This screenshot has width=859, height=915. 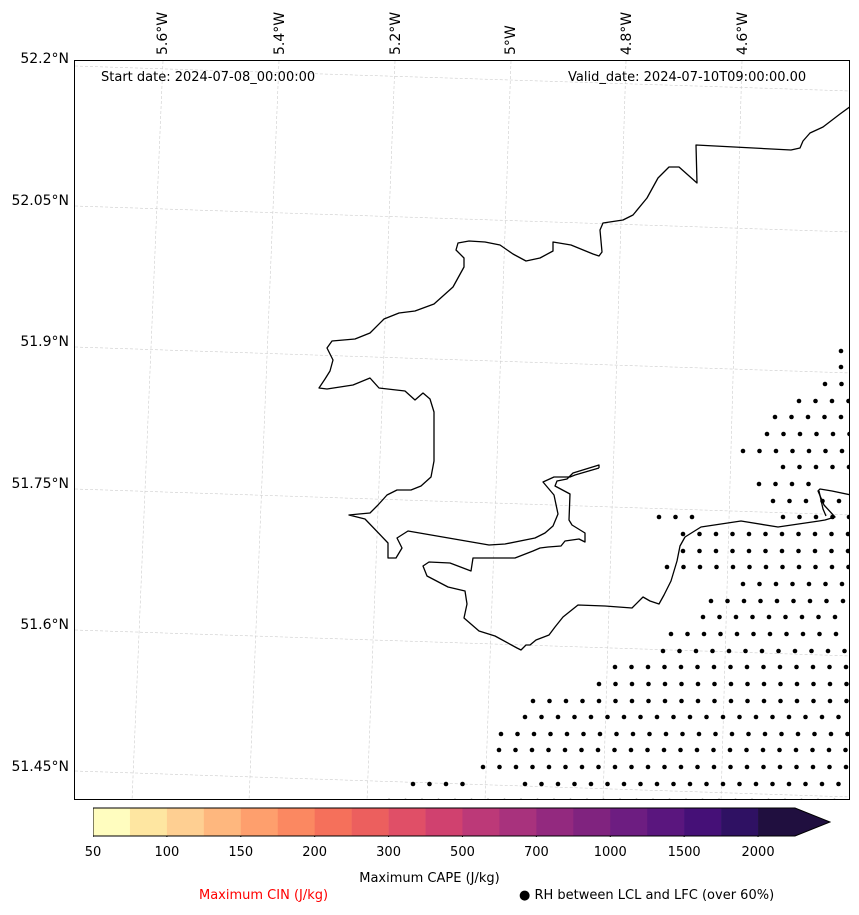 I want to click on lon-label: 5.4°W, so click(x=280, y=33).